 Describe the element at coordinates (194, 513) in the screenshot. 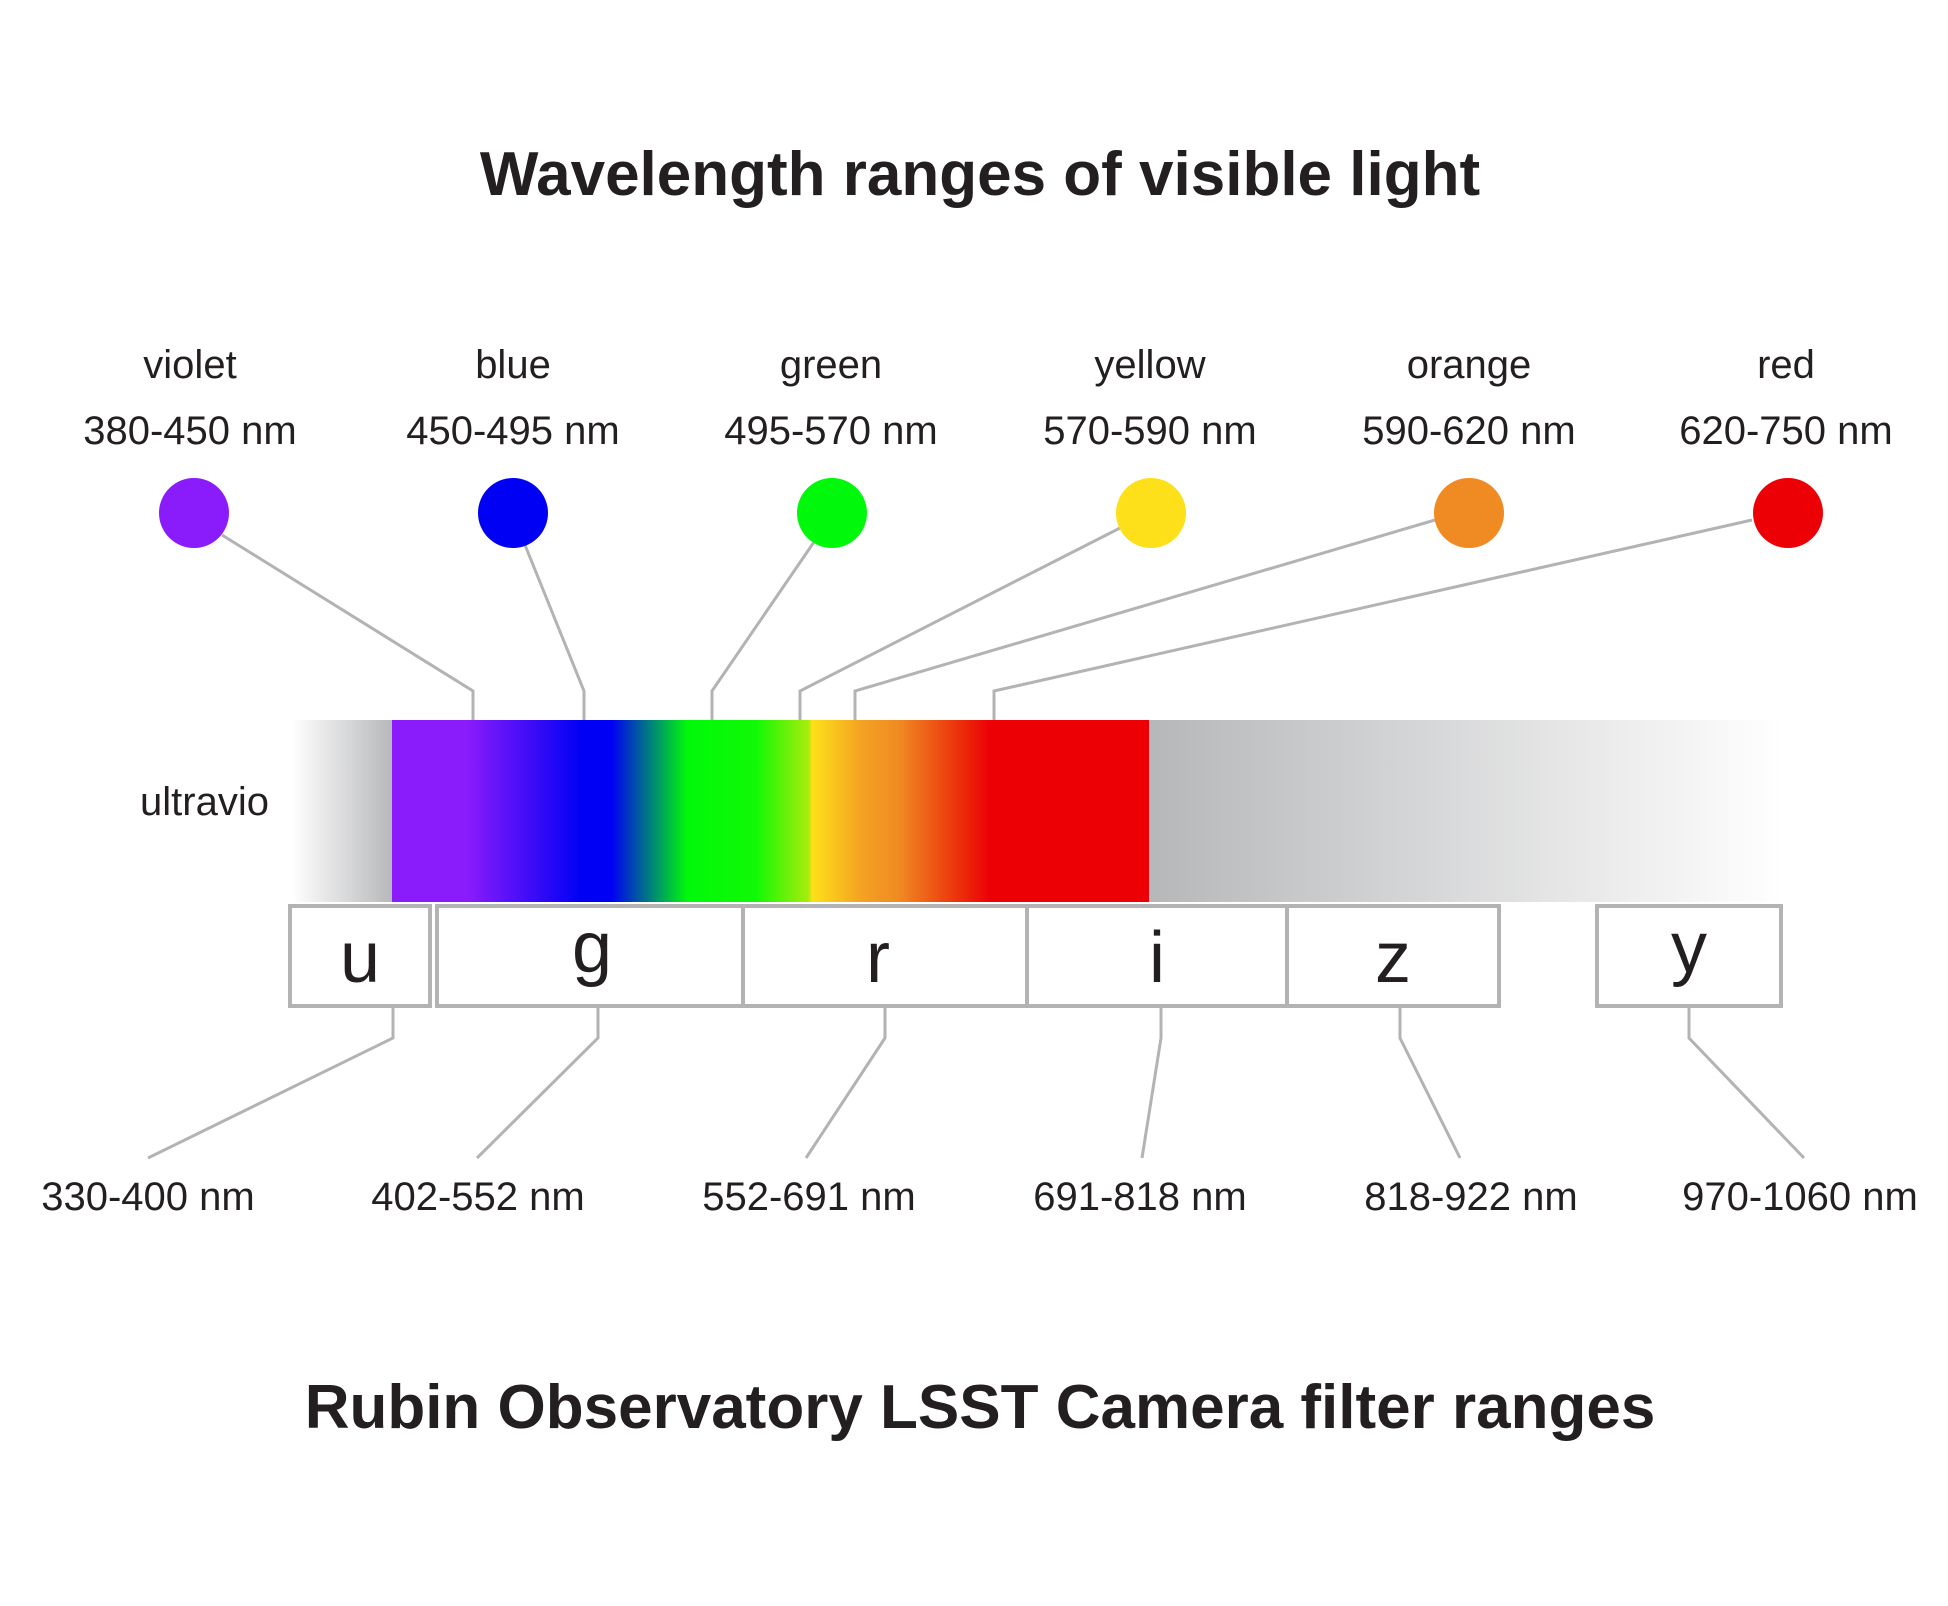

I see `violet-dot` at that location.